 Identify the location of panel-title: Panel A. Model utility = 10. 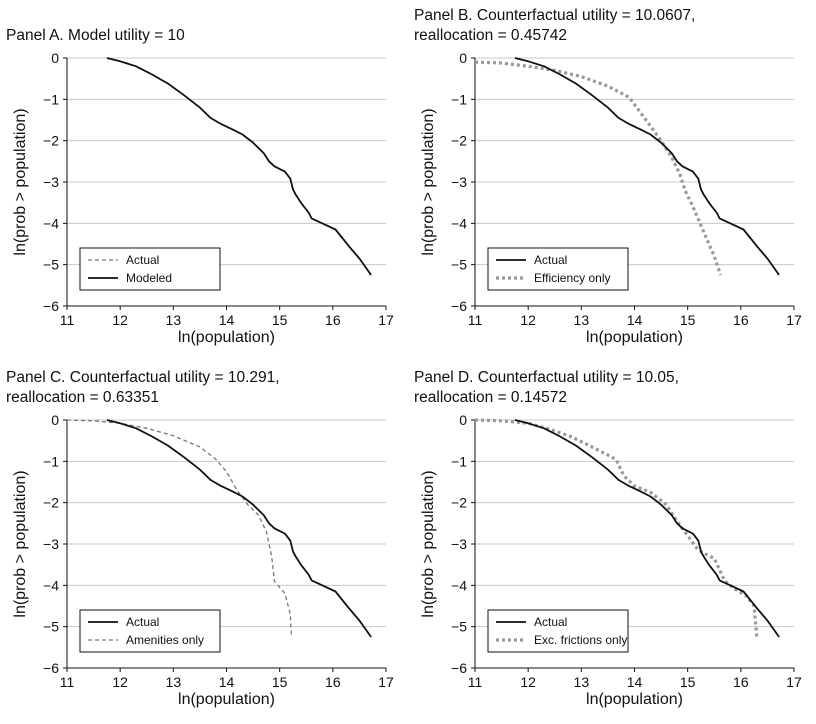
(95, 36).